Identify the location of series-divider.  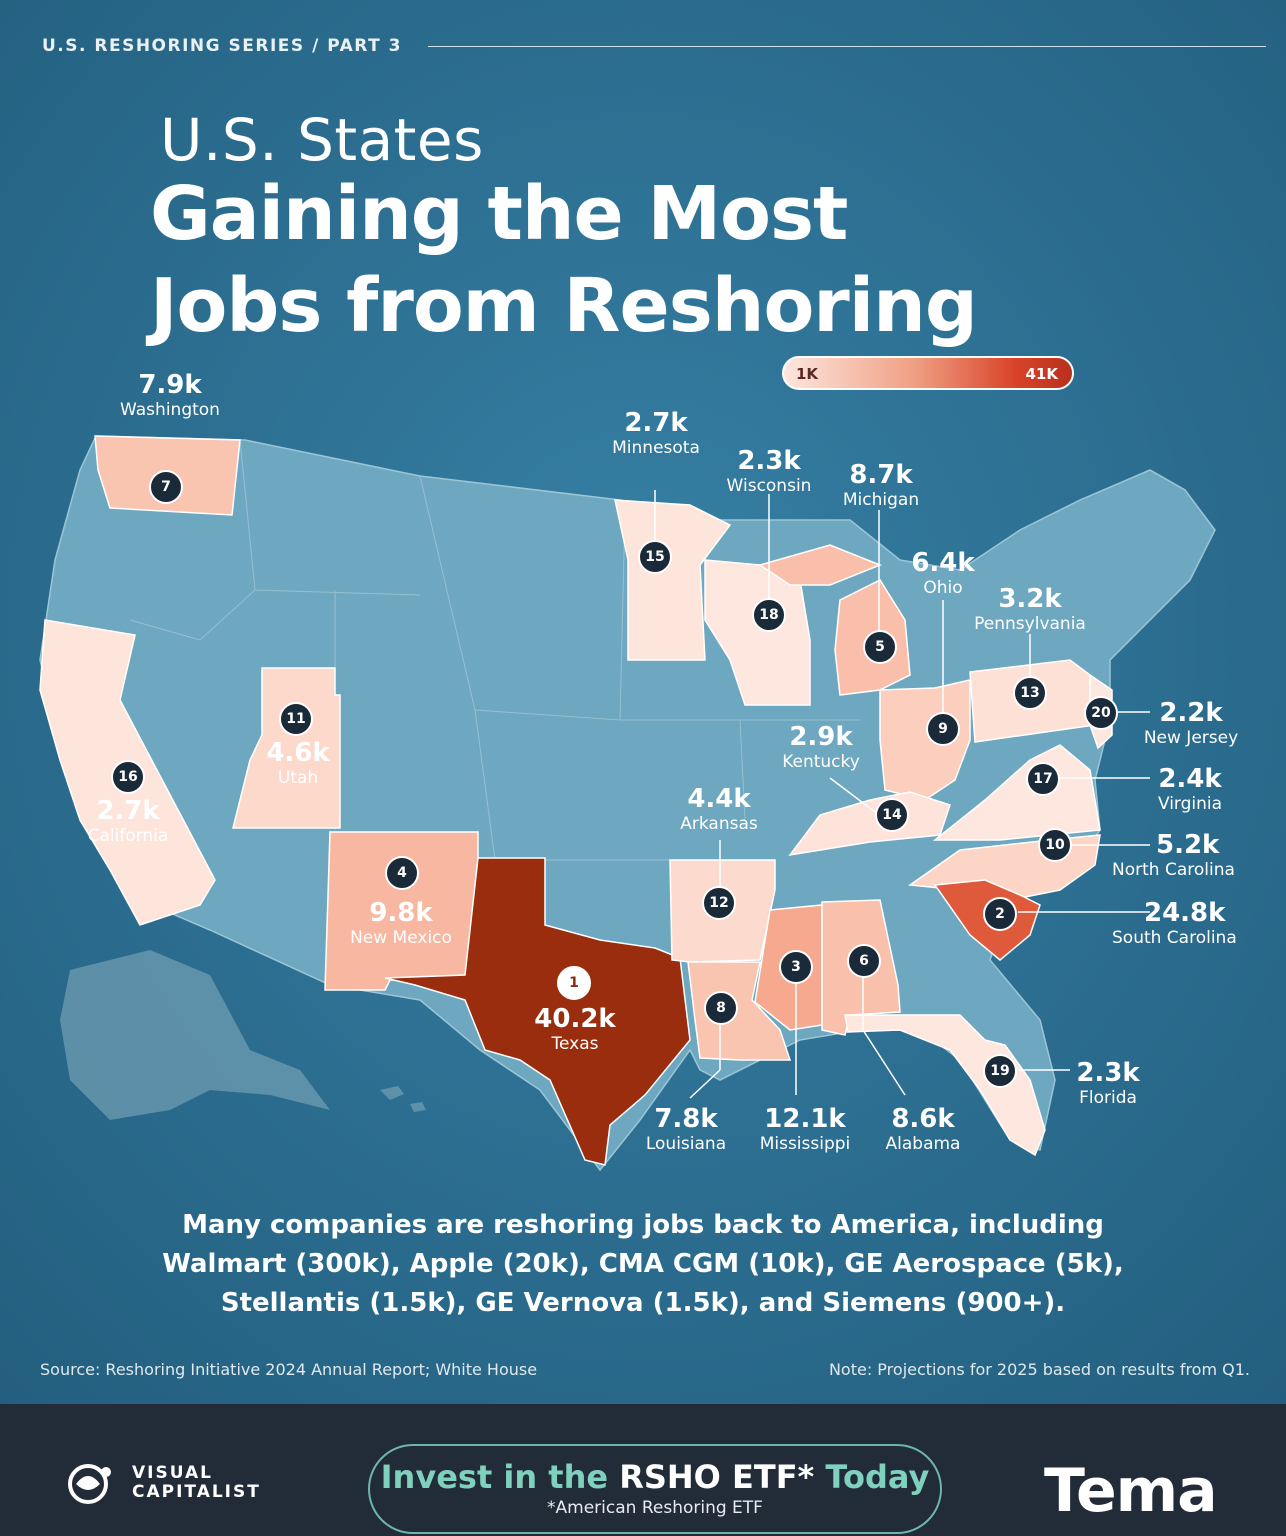
(847, 46).